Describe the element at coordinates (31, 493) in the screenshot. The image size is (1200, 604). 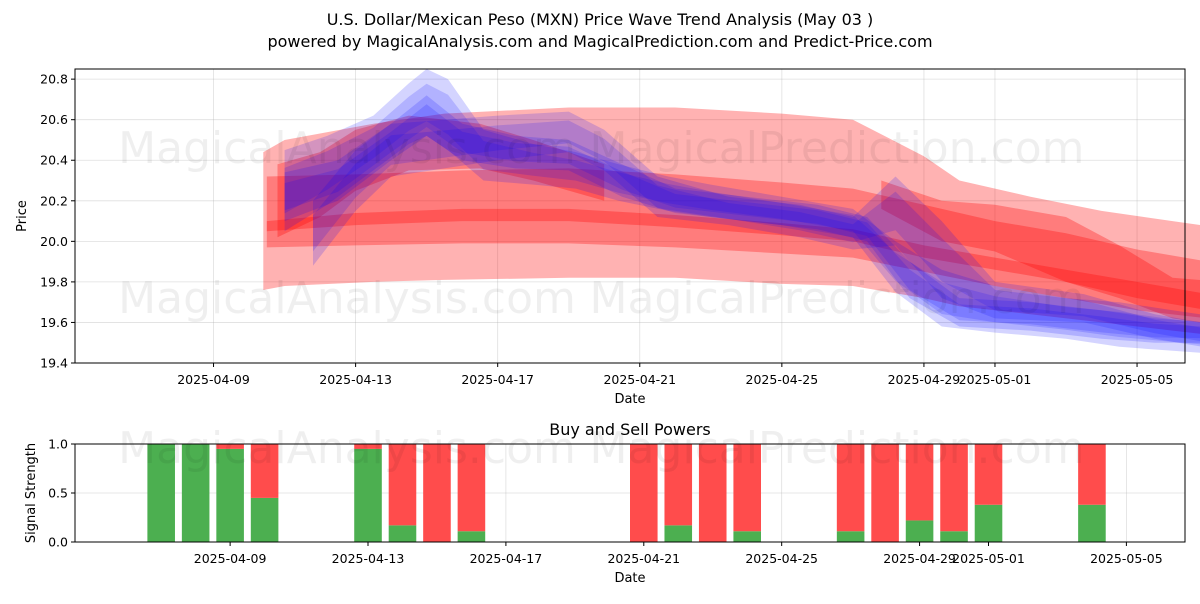
I see `signal-y-axis-label: Signal Strength` at that location.